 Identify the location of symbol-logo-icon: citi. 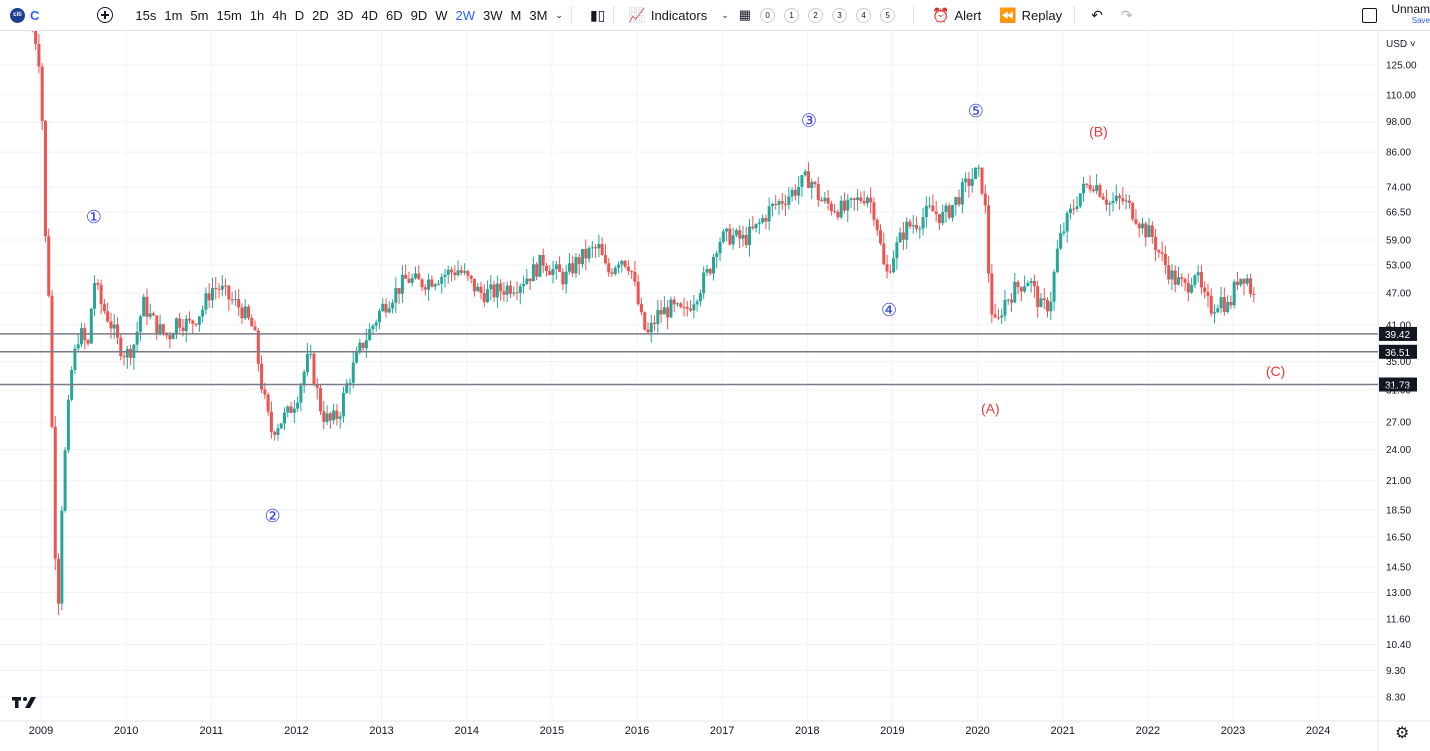
(17, 15).